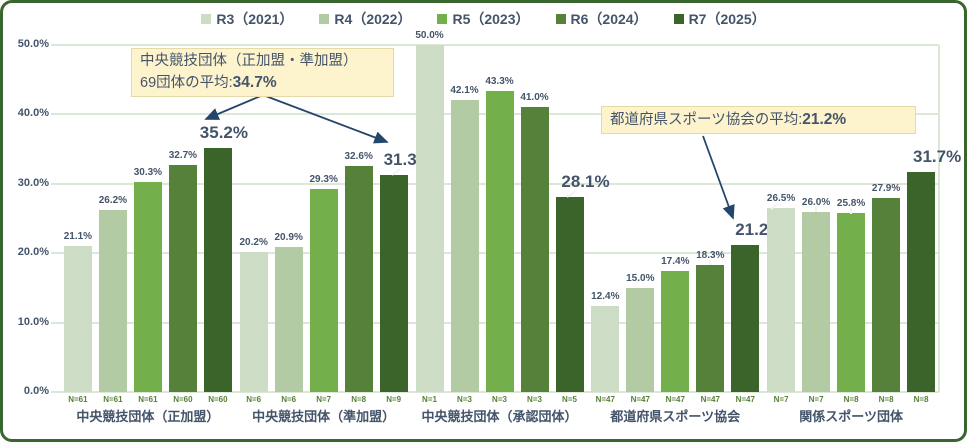 The image size is (967, 442). What do you see at coordinates (609, 19) in the screenshot?
I see `legend-label: R6（2024）` at bounding box center [609, 19].